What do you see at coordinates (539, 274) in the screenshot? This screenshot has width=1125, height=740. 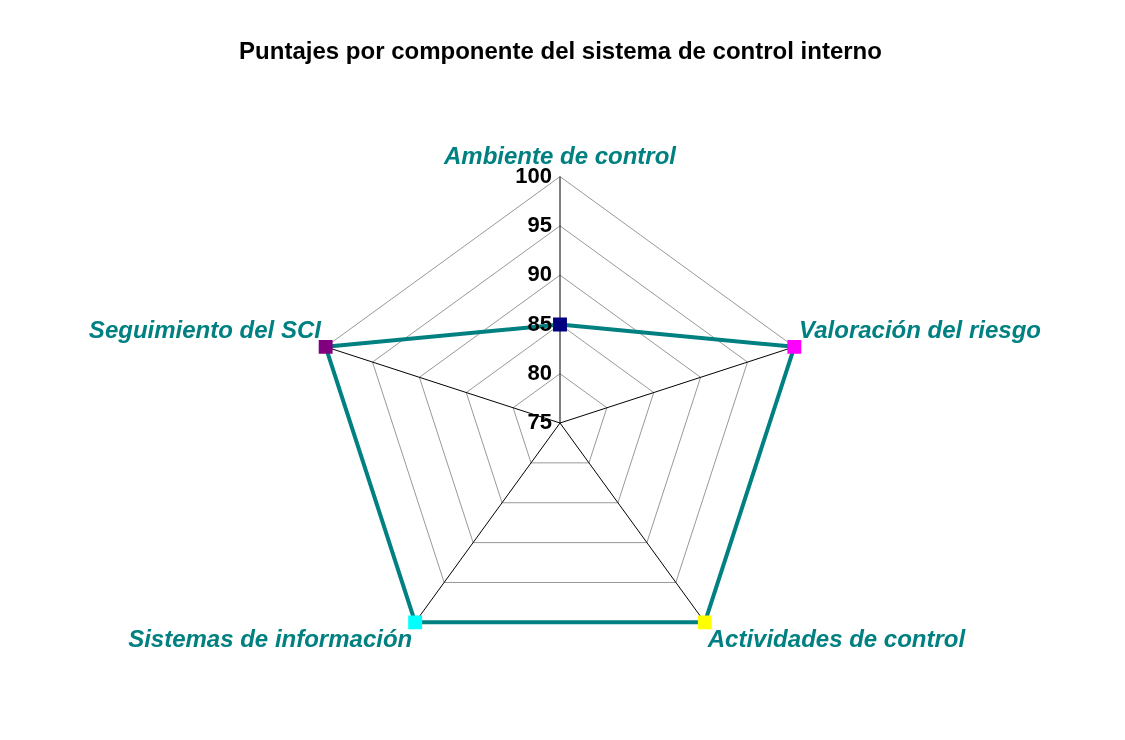 I see `y-tick-label: 90` at bounding box center [539, 274].